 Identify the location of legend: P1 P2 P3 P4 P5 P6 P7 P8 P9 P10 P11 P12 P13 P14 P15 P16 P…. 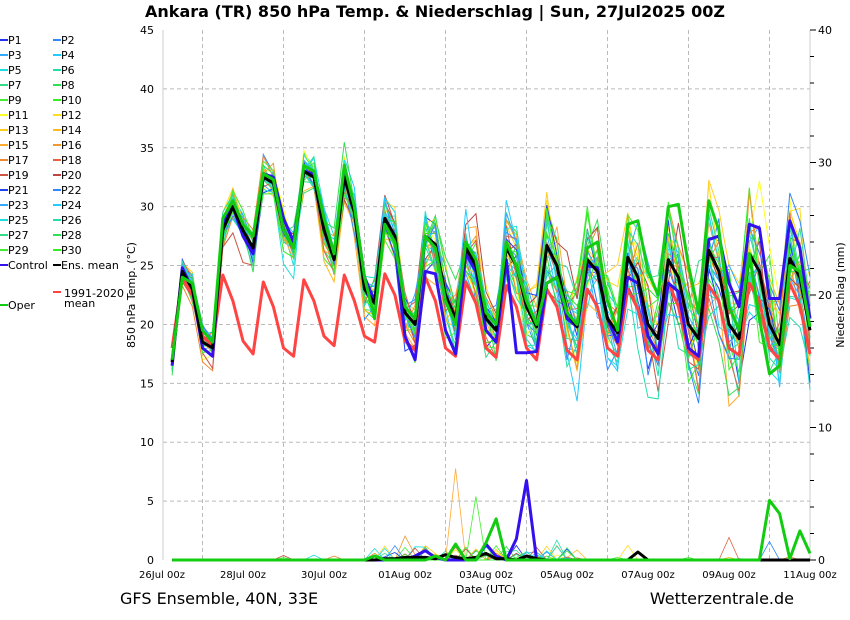
(62, 173).